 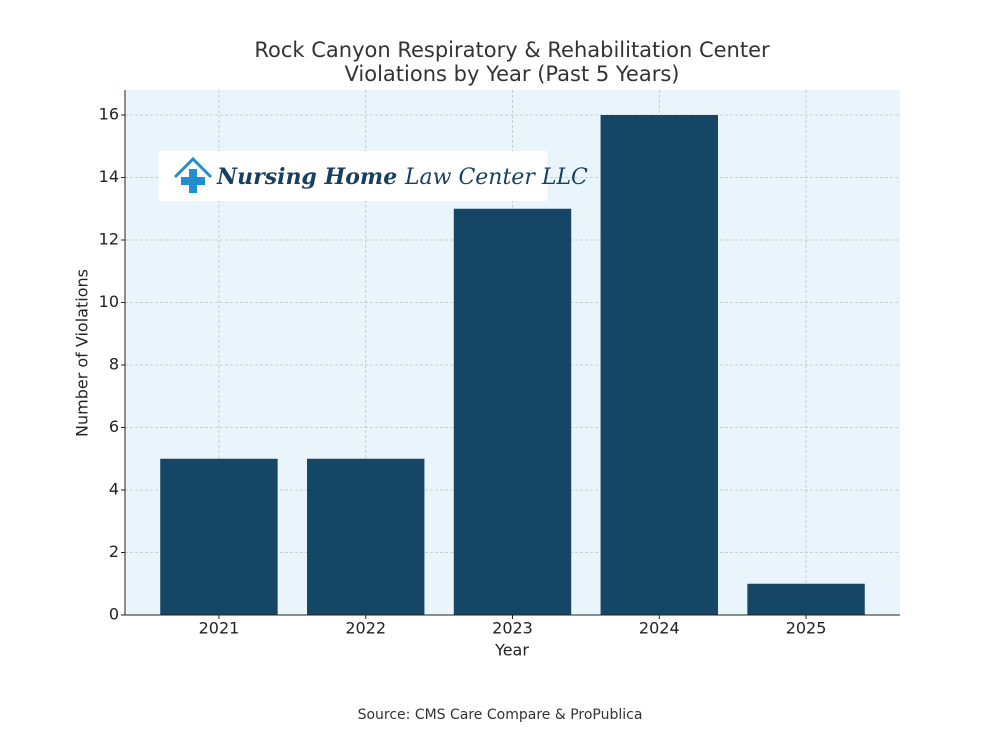 I want to click on chart-subtitle: Violations by Year (Past 5 Years), so click(x=512, y=74).